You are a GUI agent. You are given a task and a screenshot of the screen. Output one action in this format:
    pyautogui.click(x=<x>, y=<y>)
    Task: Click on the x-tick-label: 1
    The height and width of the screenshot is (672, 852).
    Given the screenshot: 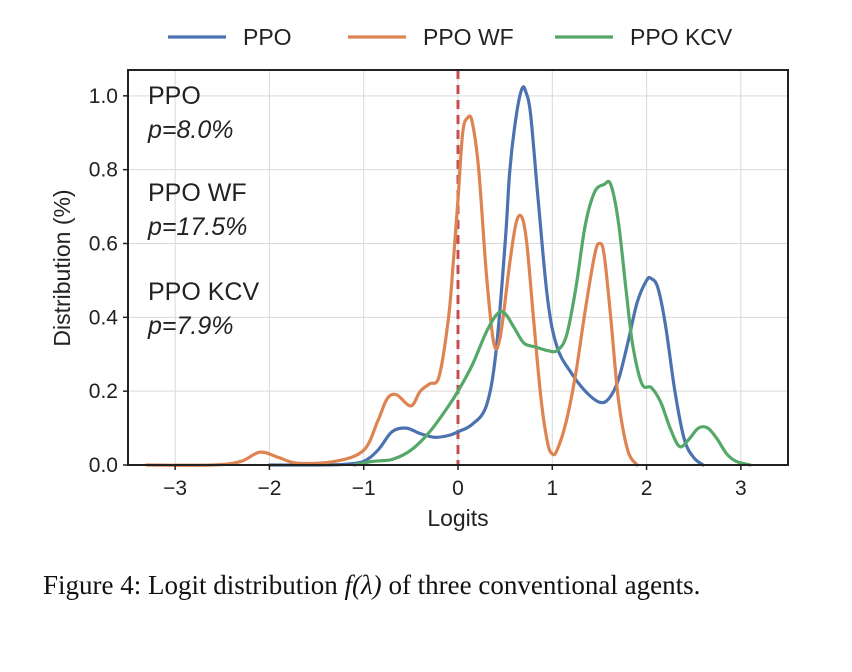 What is the action you would take?
    pyautogui.click(x=552, y=488)
    